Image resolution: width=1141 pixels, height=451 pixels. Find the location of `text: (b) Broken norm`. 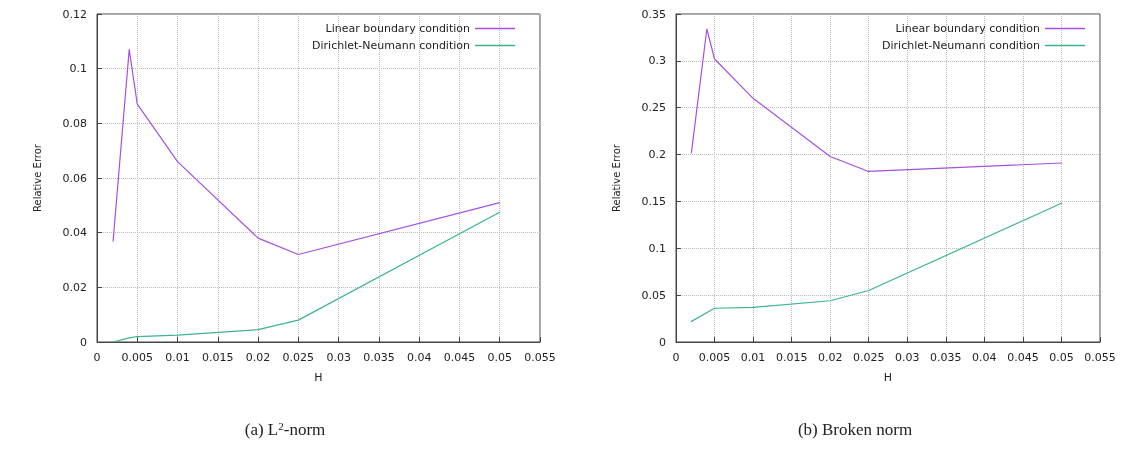

text: (b) Broken norm is located at coordinates (855, 429).